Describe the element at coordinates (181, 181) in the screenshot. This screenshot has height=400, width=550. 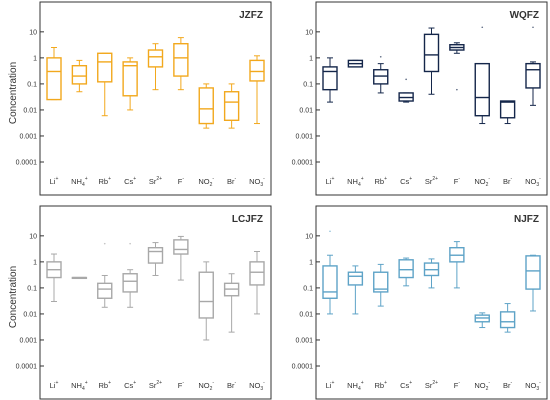
I see `category-label: F-` at that location.